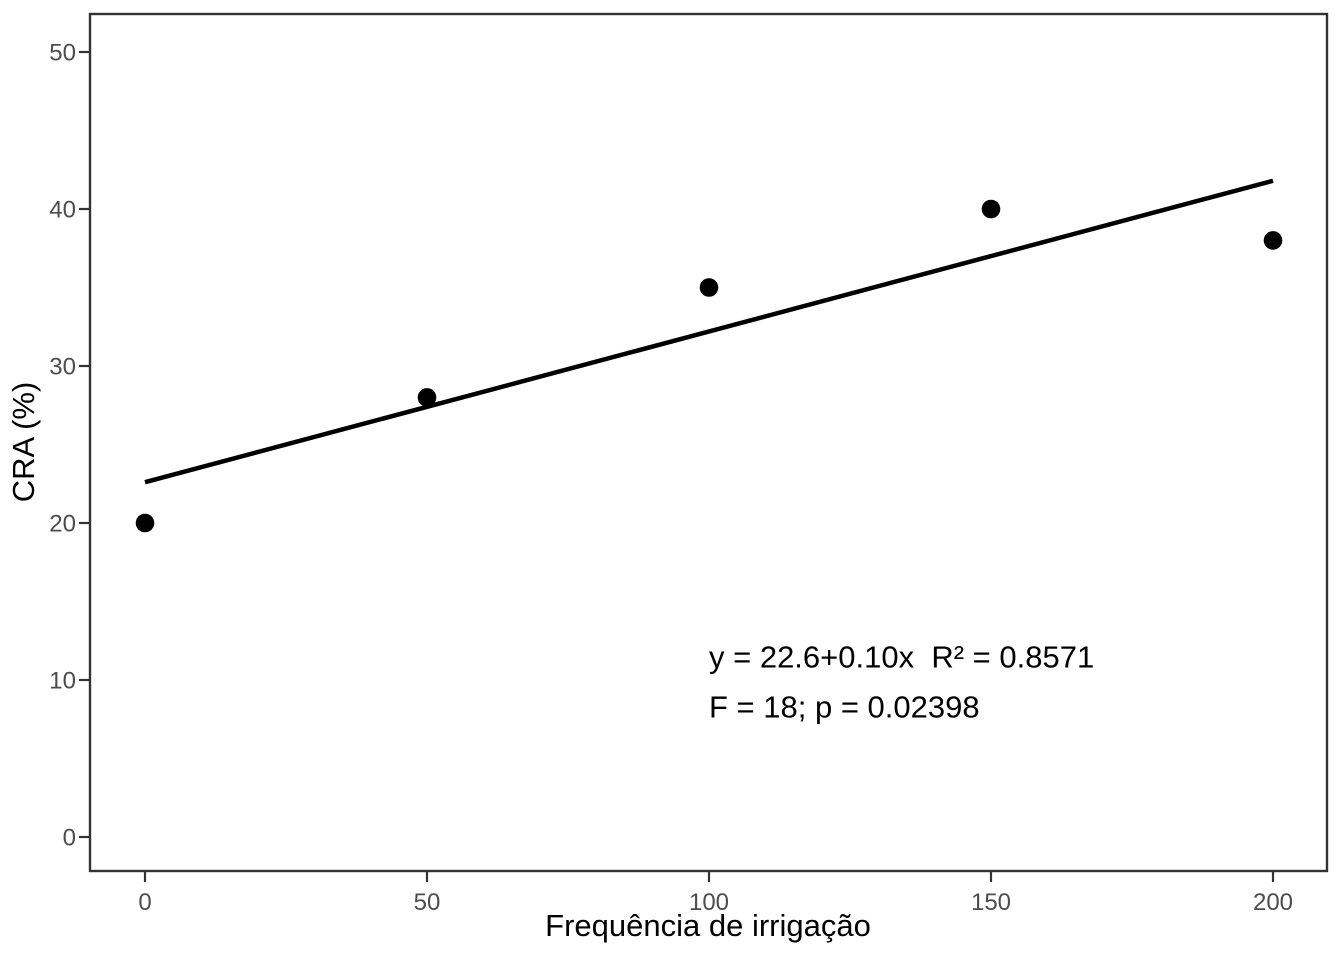 The image size is (1344, 965). I want to click on y-tick-label: 0, so click(69, 838).